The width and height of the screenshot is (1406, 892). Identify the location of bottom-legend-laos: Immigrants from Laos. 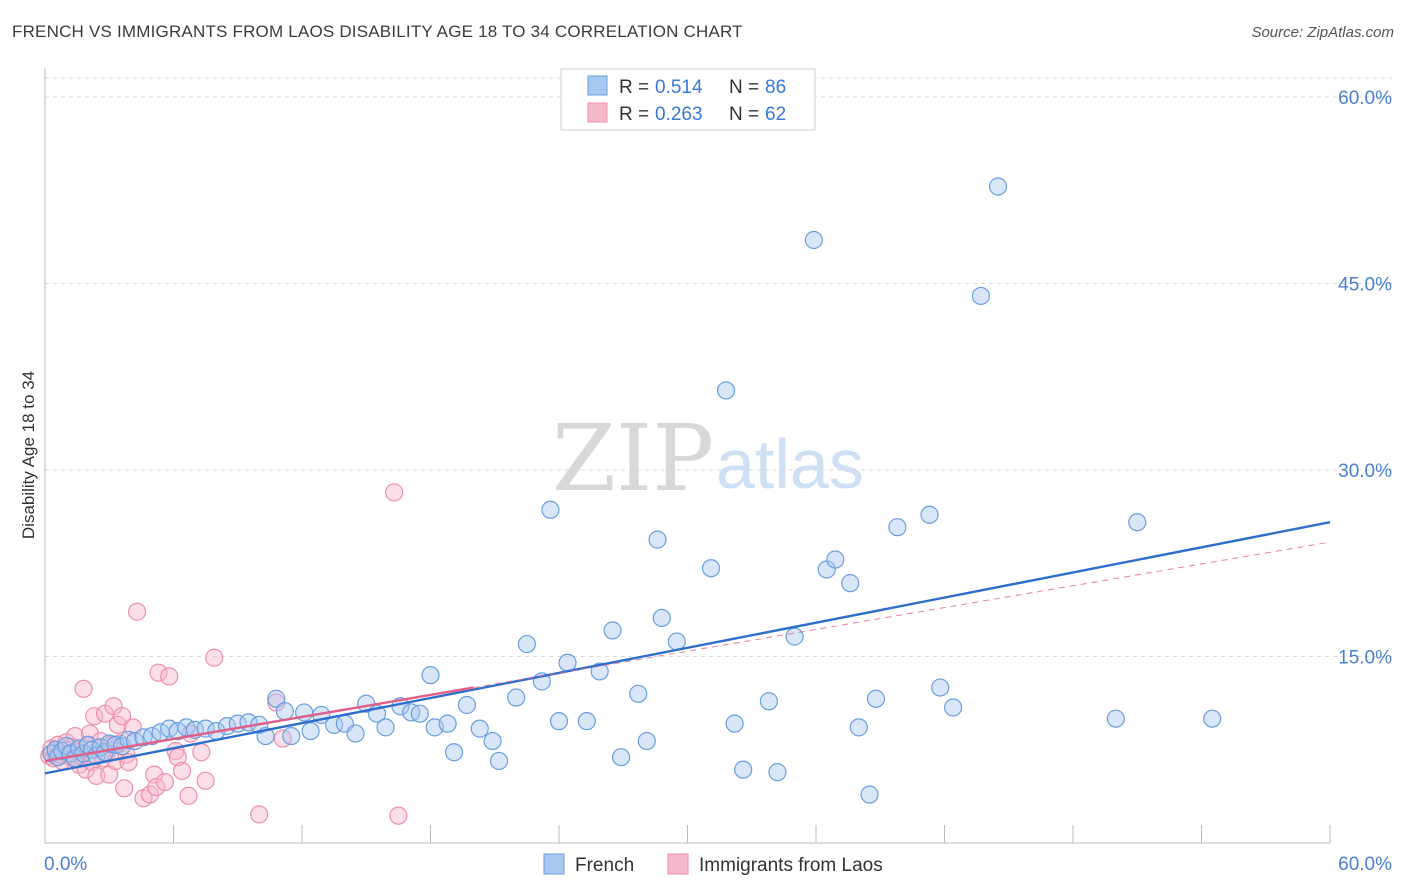
(791, 865).